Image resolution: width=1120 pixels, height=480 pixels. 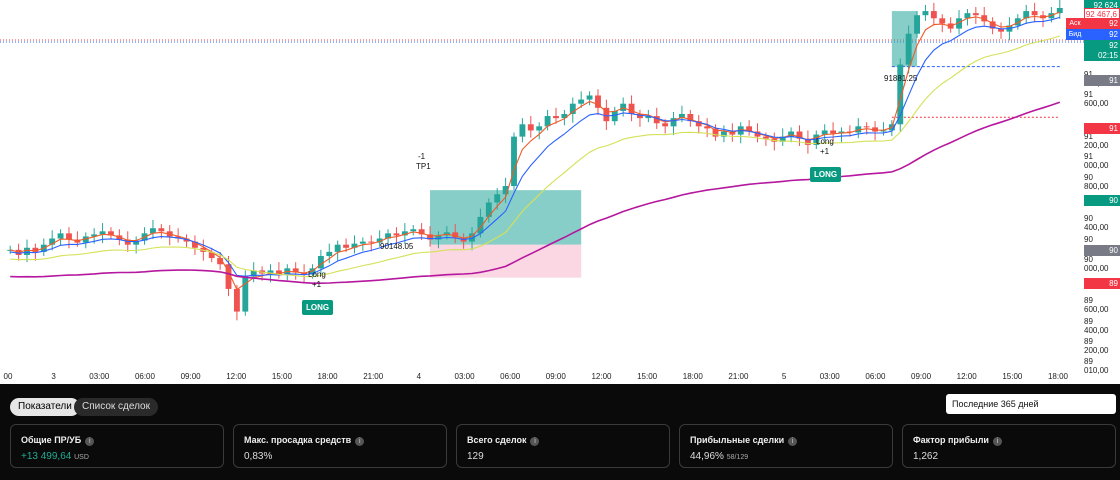 I want to click on date-range-select: Последние 365 дней, so click(x=1031, y=404).